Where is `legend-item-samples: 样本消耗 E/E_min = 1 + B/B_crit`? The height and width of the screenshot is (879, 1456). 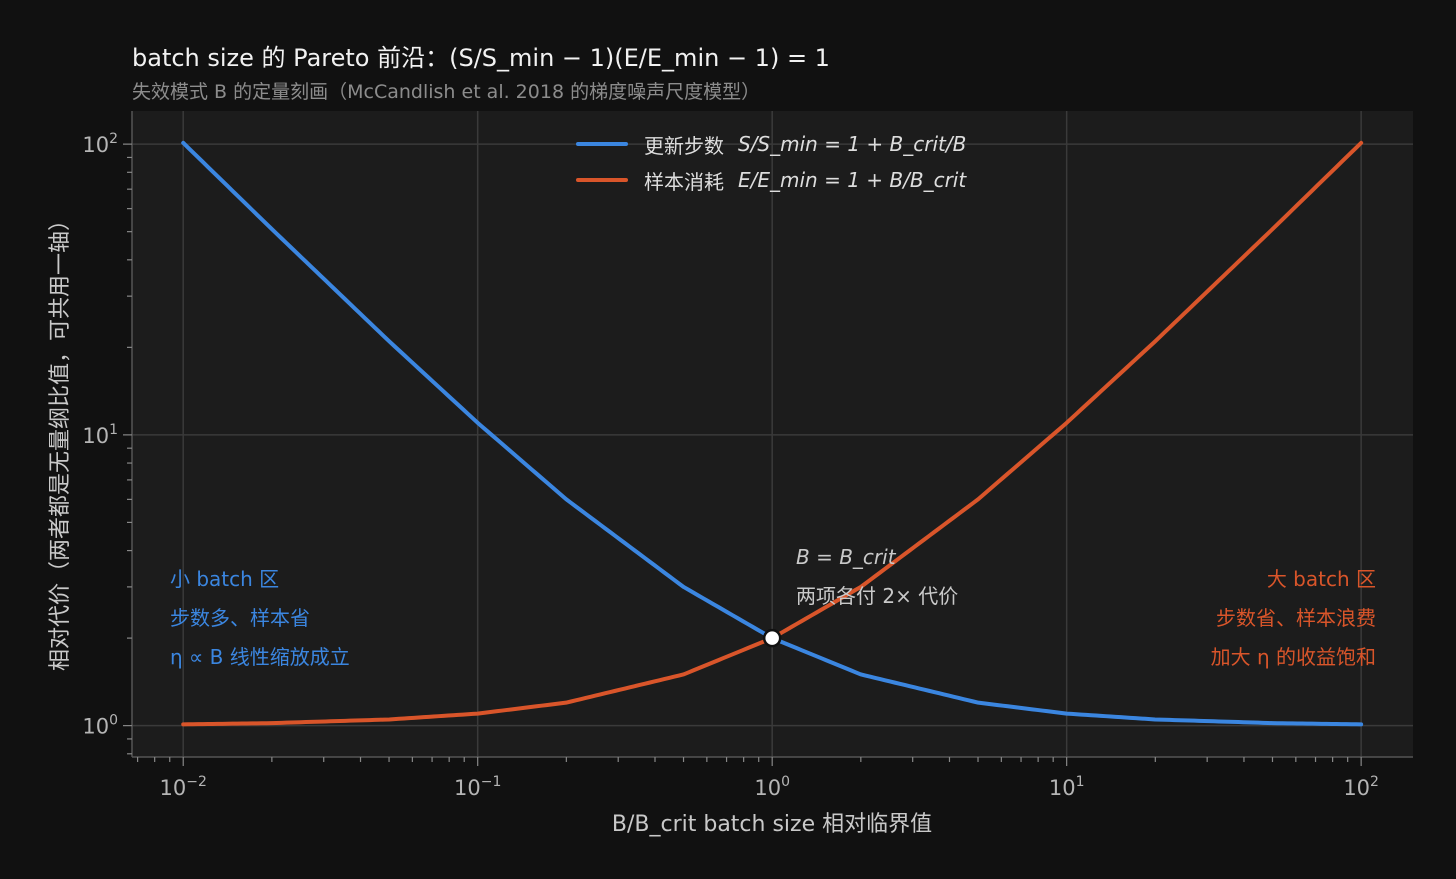 legend-item-samples: 样本消耗 E/E_min = 1 + B/B_crit is located at coordinates (771, 180).